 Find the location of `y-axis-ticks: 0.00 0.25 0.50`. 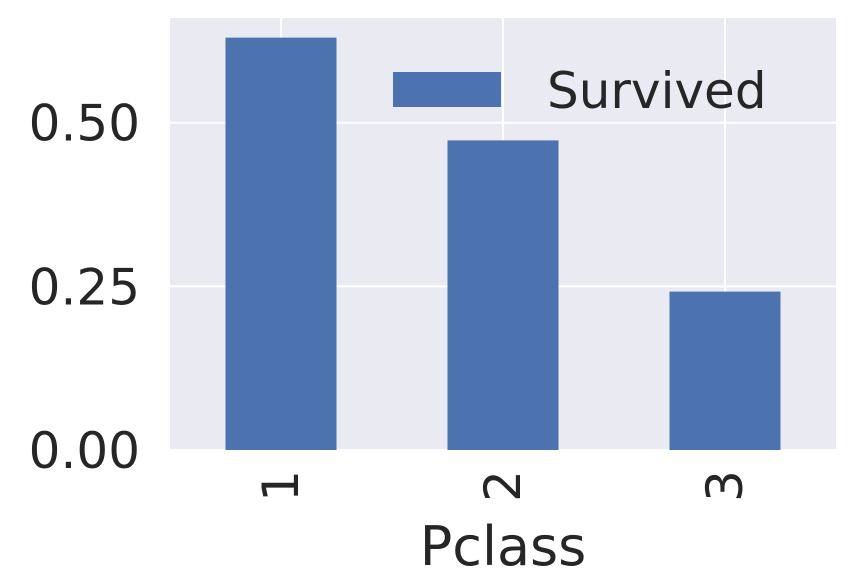

y-axis-ticks: 0.00 0.25 0.50 is located at coordinates (84, 287).